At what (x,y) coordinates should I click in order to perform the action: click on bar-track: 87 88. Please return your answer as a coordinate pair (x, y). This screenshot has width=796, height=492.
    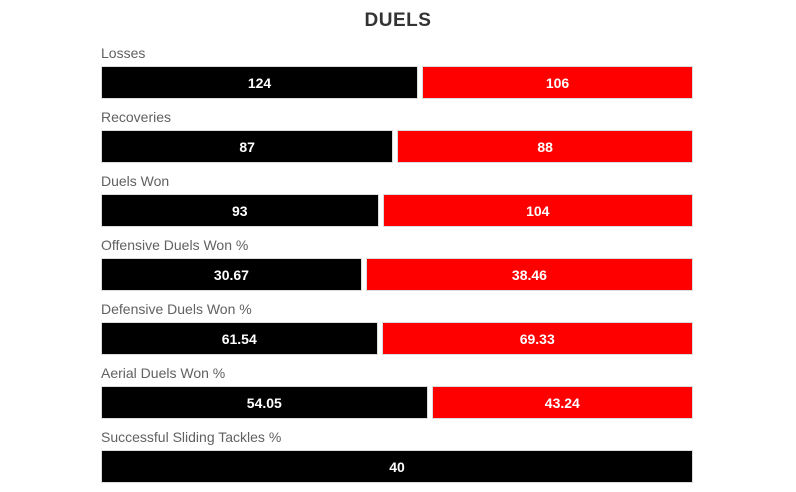
    Looking at the image, I should click on (397, 146).